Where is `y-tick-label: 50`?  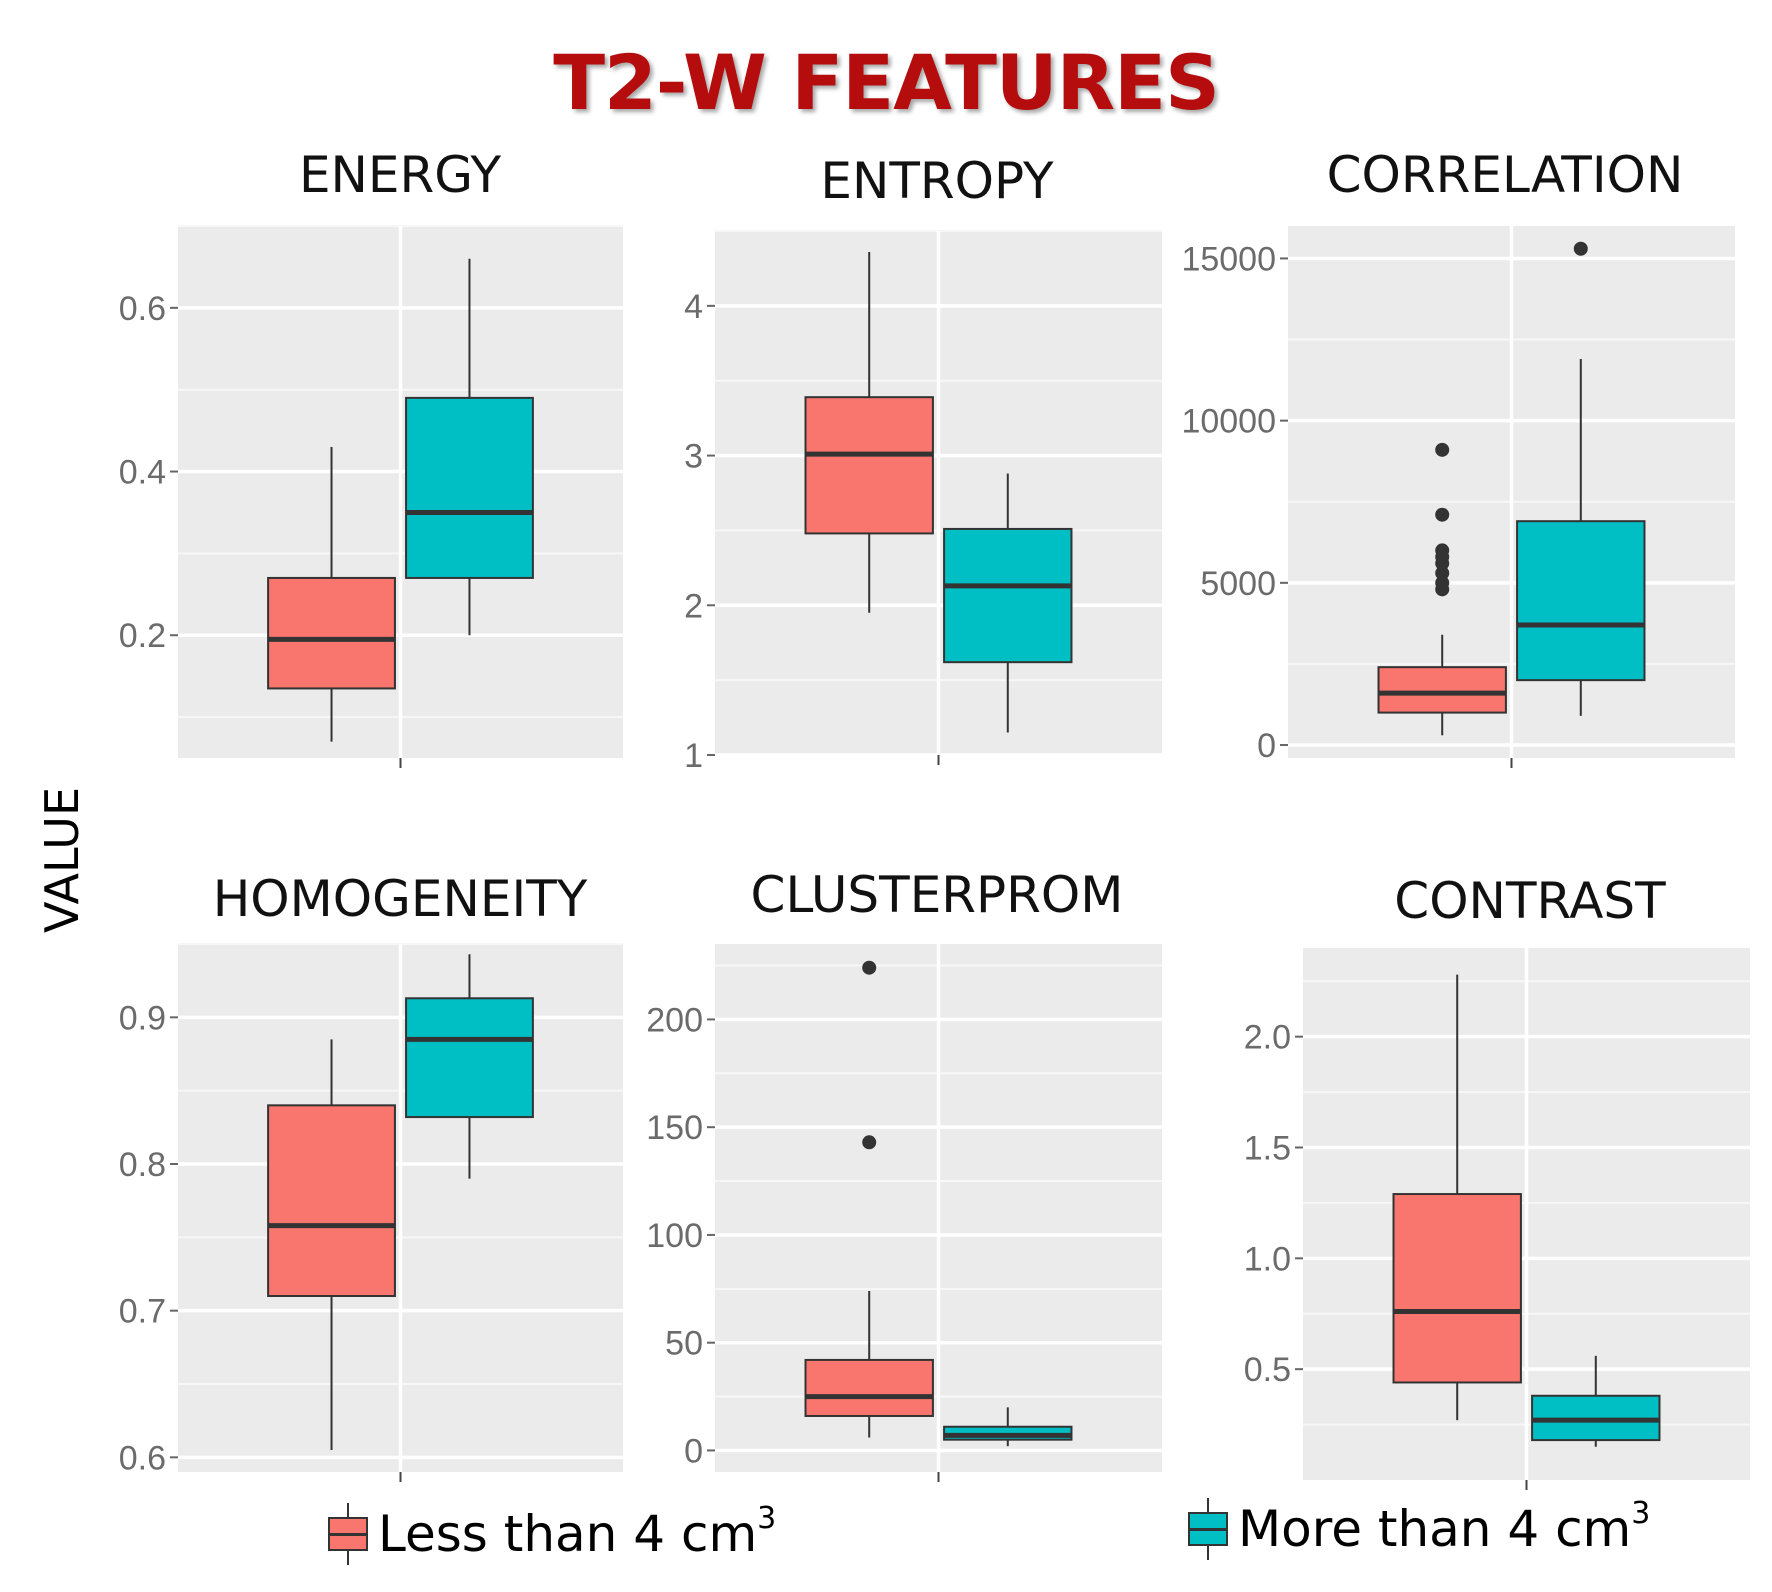 y-tick-label: 50 is located at coordinates (684, 1344).